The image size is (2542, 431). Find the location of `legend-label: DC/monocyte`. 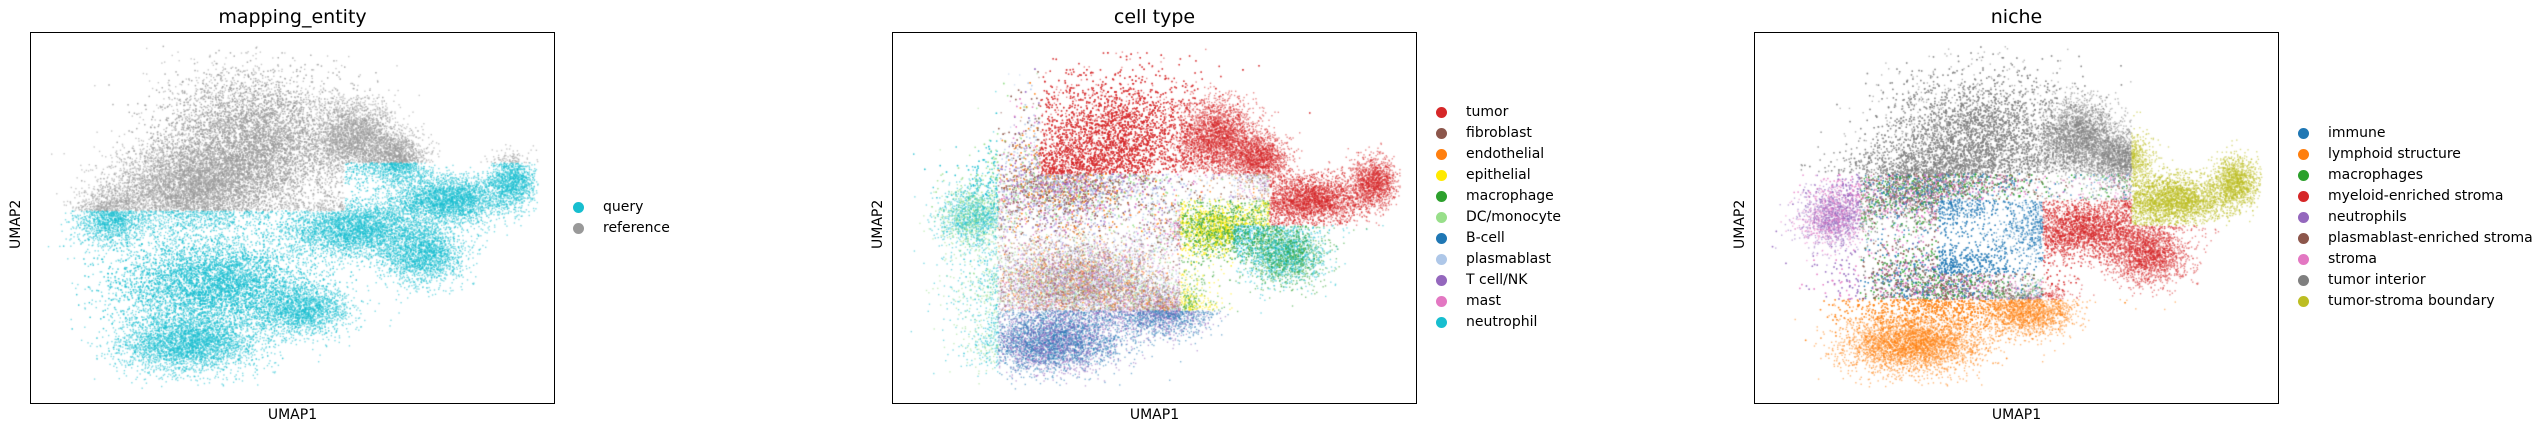

legend-label: DC/monocyte is located at coordinates (1513, 217).